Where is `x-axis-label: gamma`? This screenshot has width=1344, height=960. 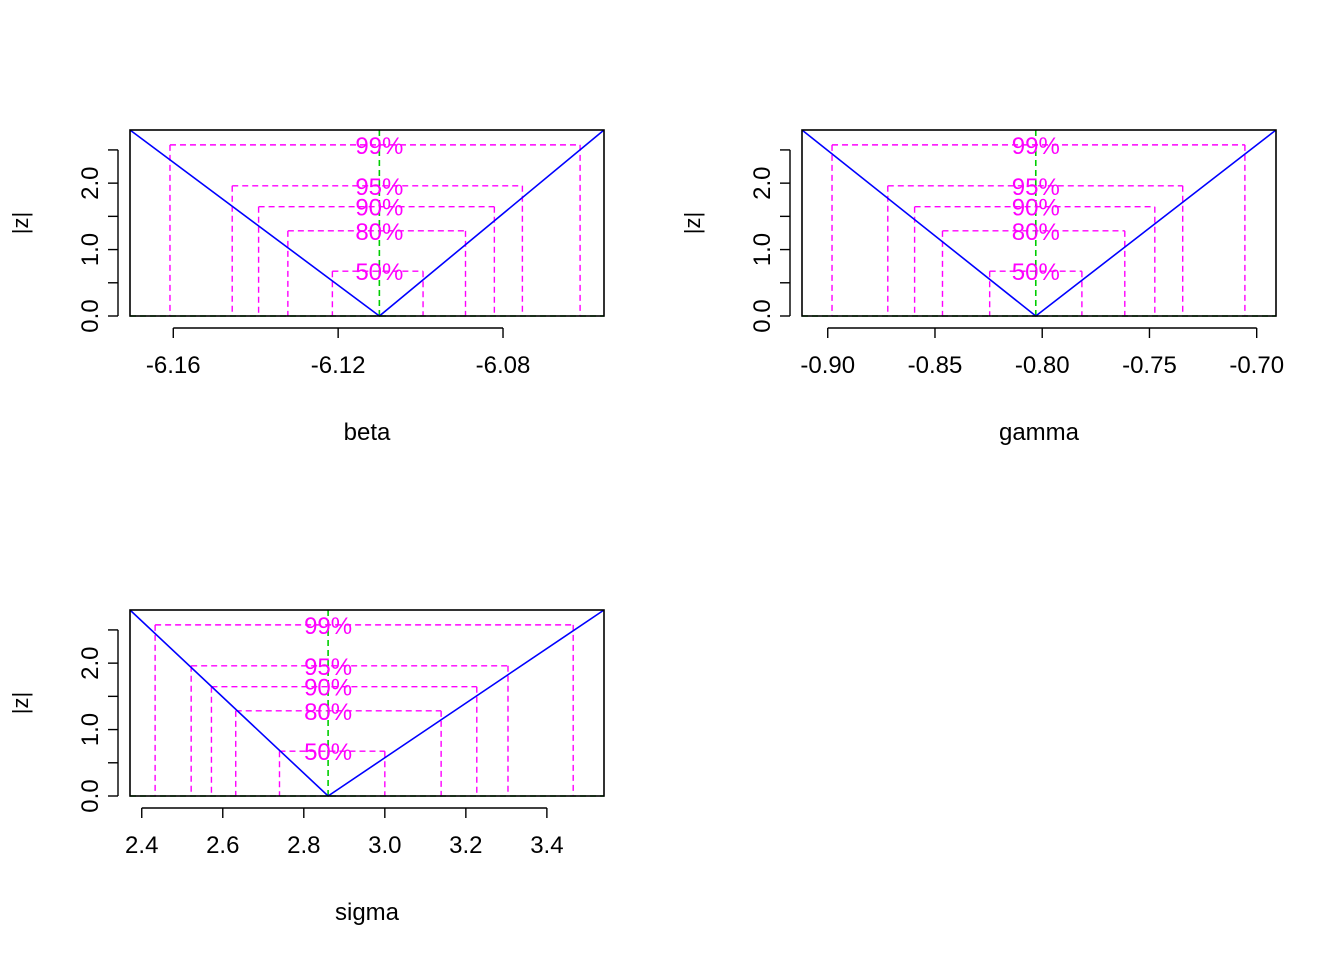 x-axis-label: gamma is located at coordinates (1039, 432).